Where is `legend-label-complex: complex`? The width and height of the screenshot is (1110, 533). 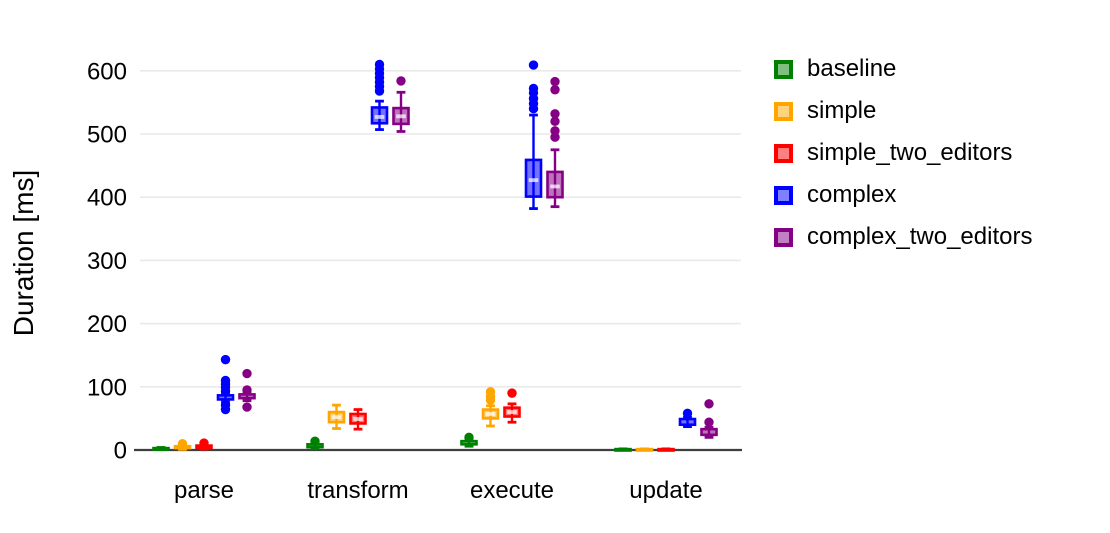
legend-label-complex: complex is located at coordinates (852, 194).